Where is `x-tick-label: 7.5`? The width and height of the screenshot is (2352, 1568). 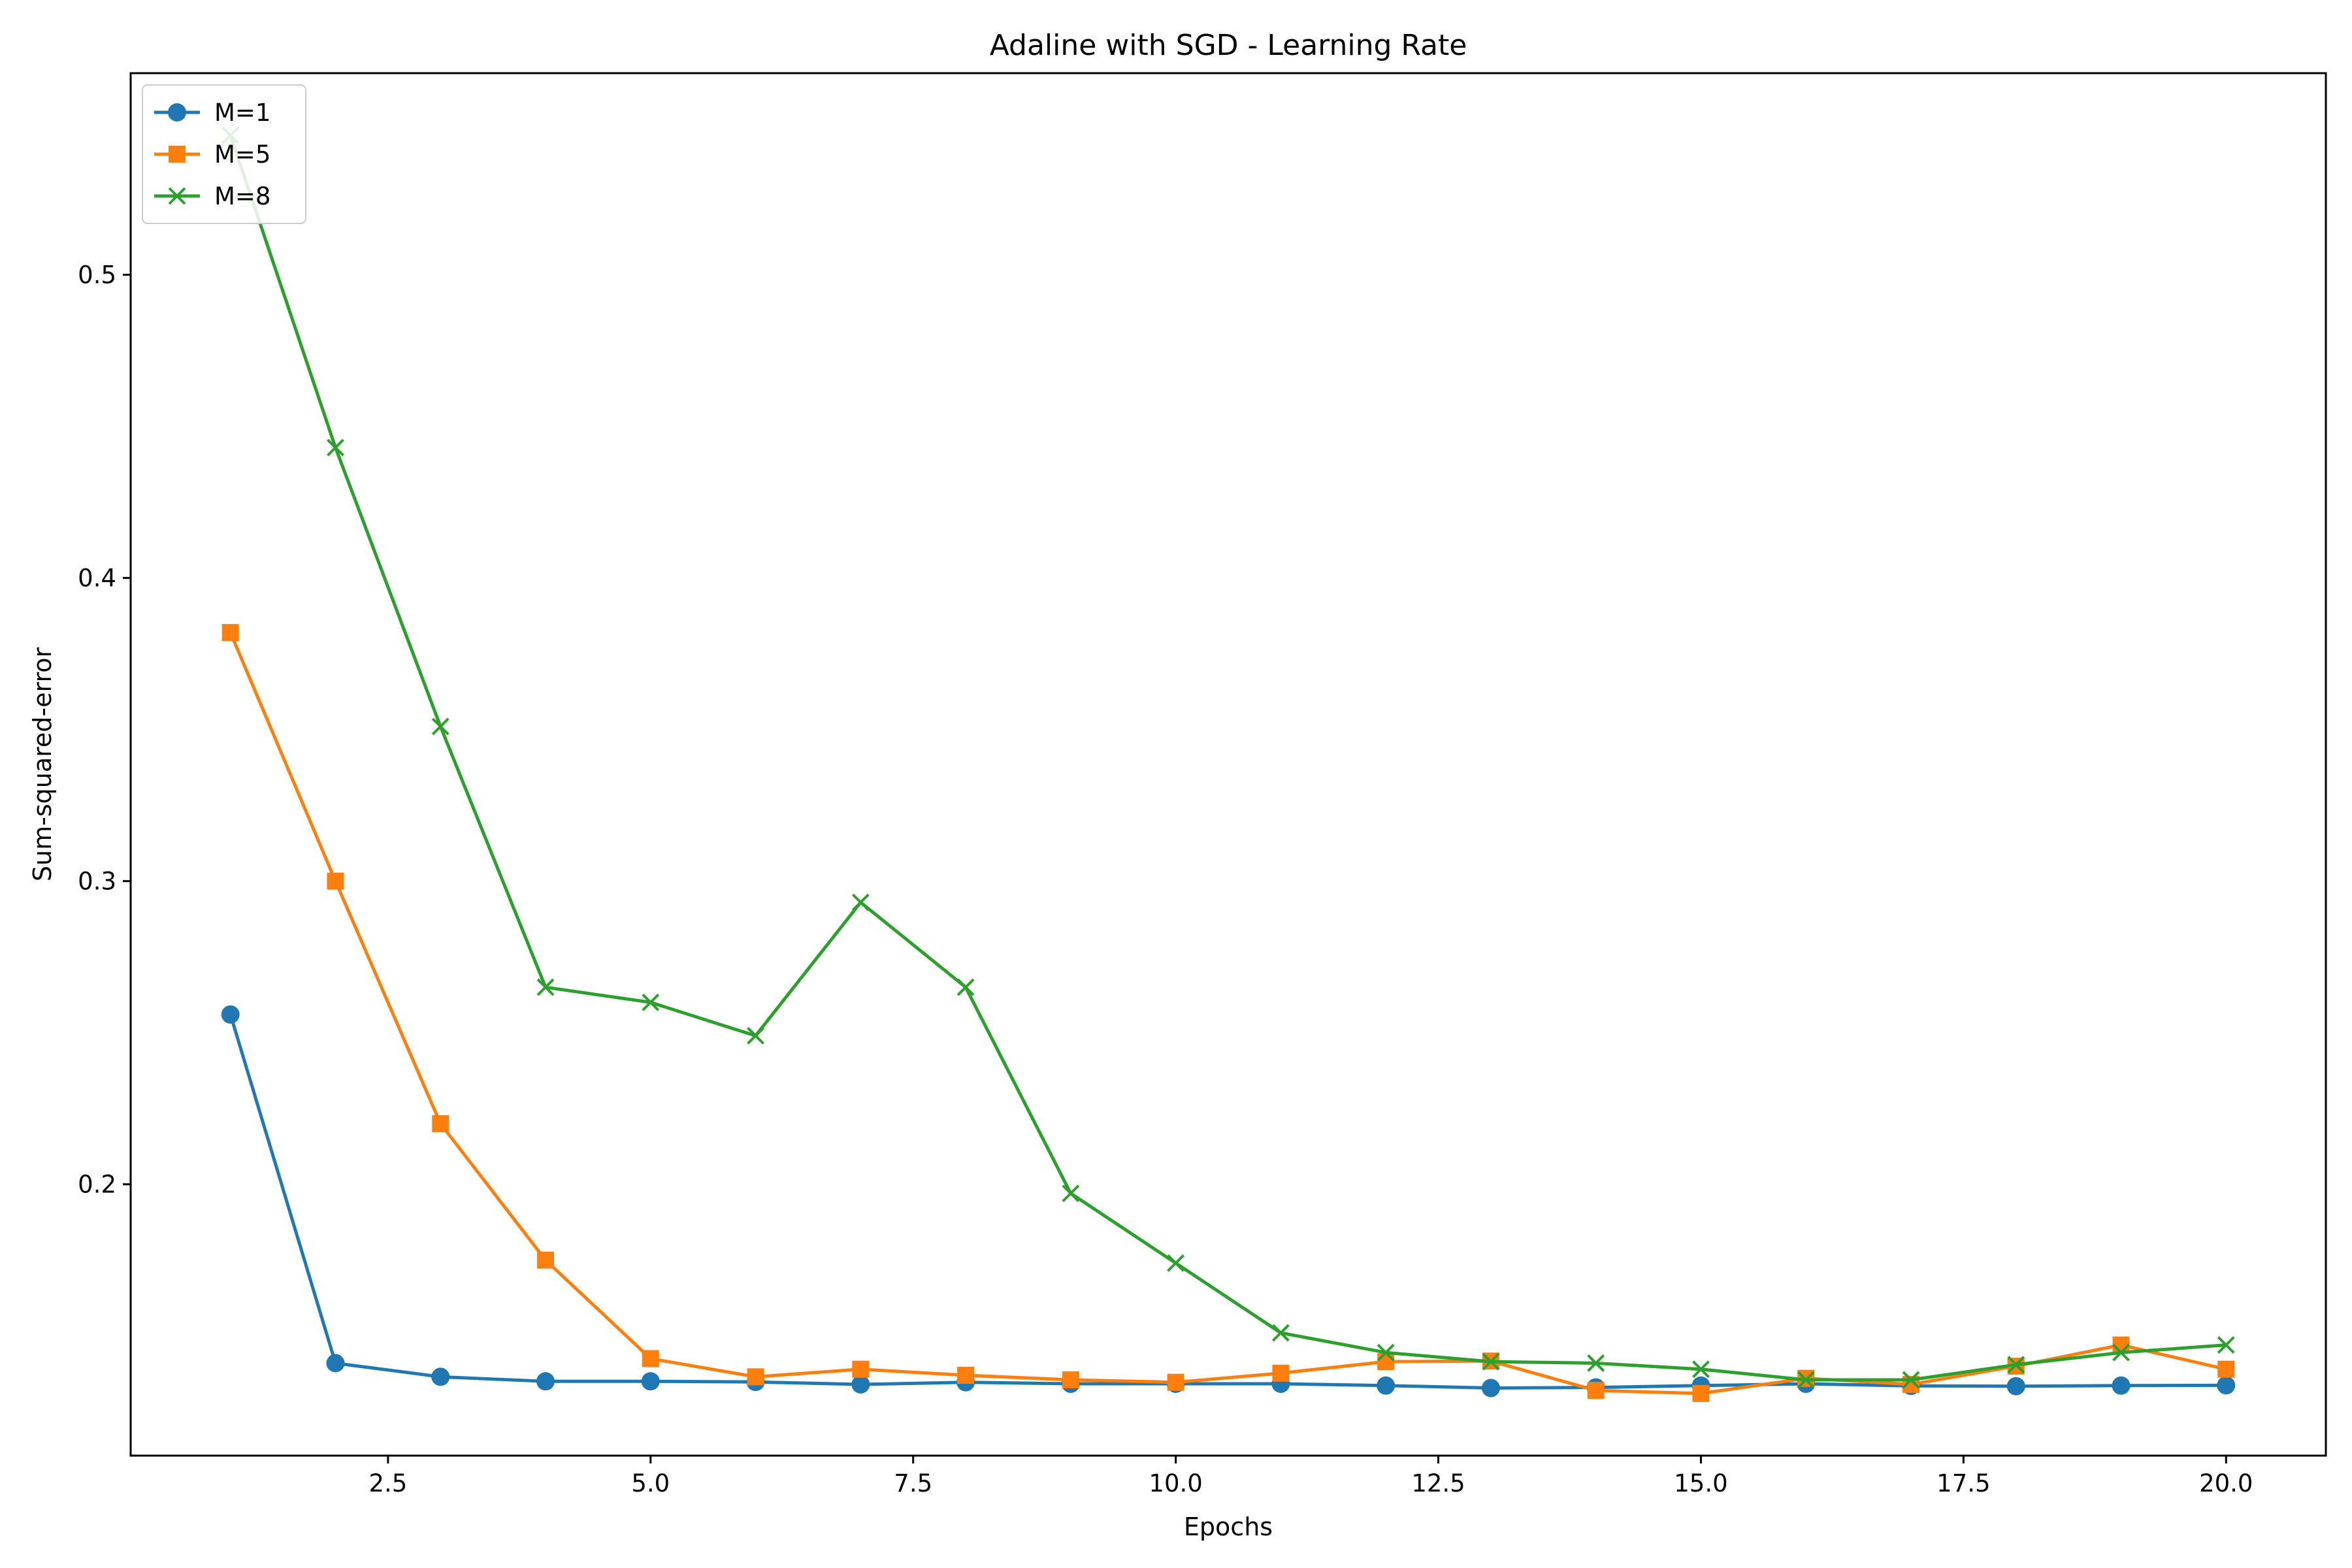
x-tick-label: 7.5 is located at coordinates (913, 1483).